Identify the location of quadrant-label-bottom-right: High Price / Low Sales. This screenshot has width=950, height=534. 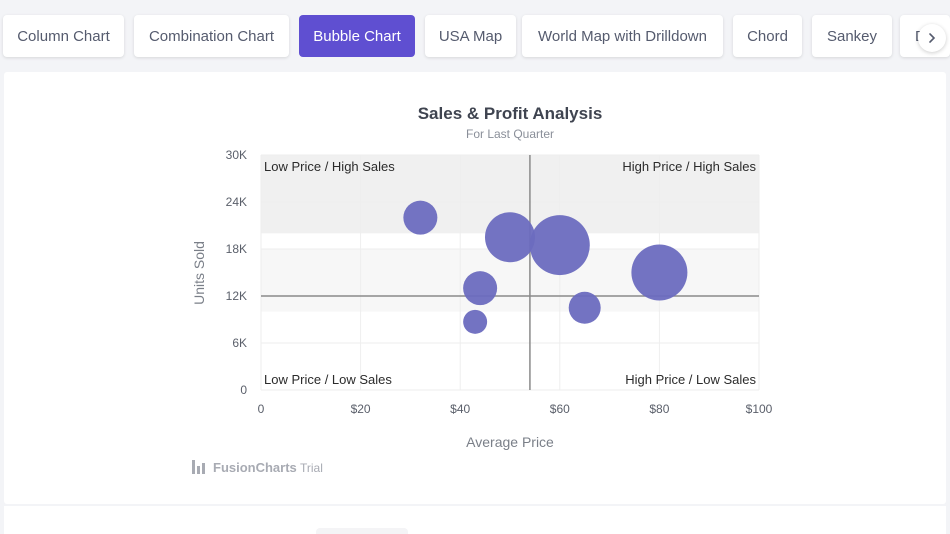
(690, 379).